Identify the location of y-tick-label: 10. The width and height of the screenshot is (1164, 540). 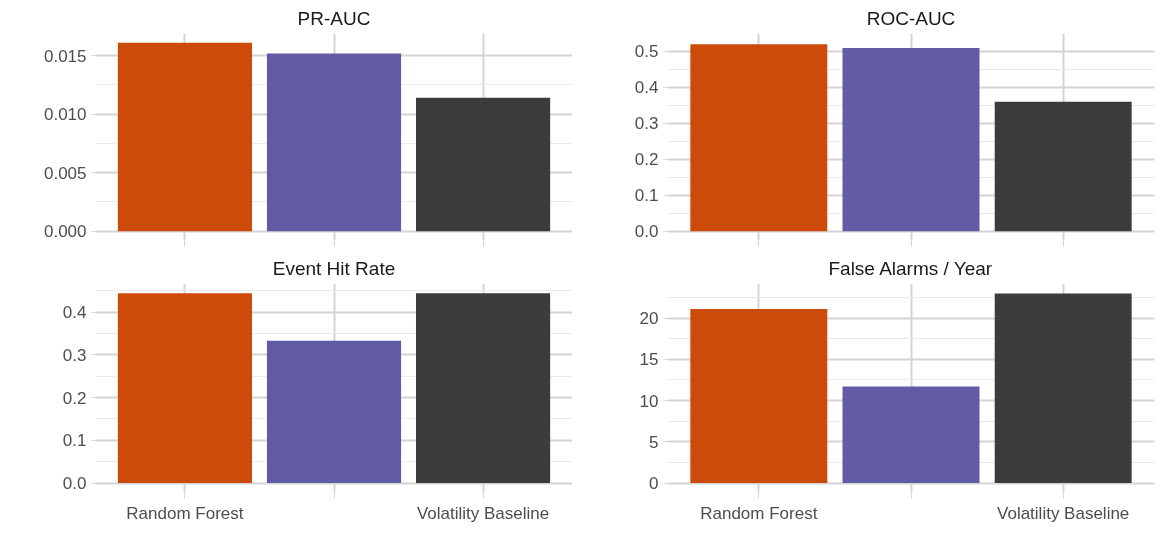
(649, 401).